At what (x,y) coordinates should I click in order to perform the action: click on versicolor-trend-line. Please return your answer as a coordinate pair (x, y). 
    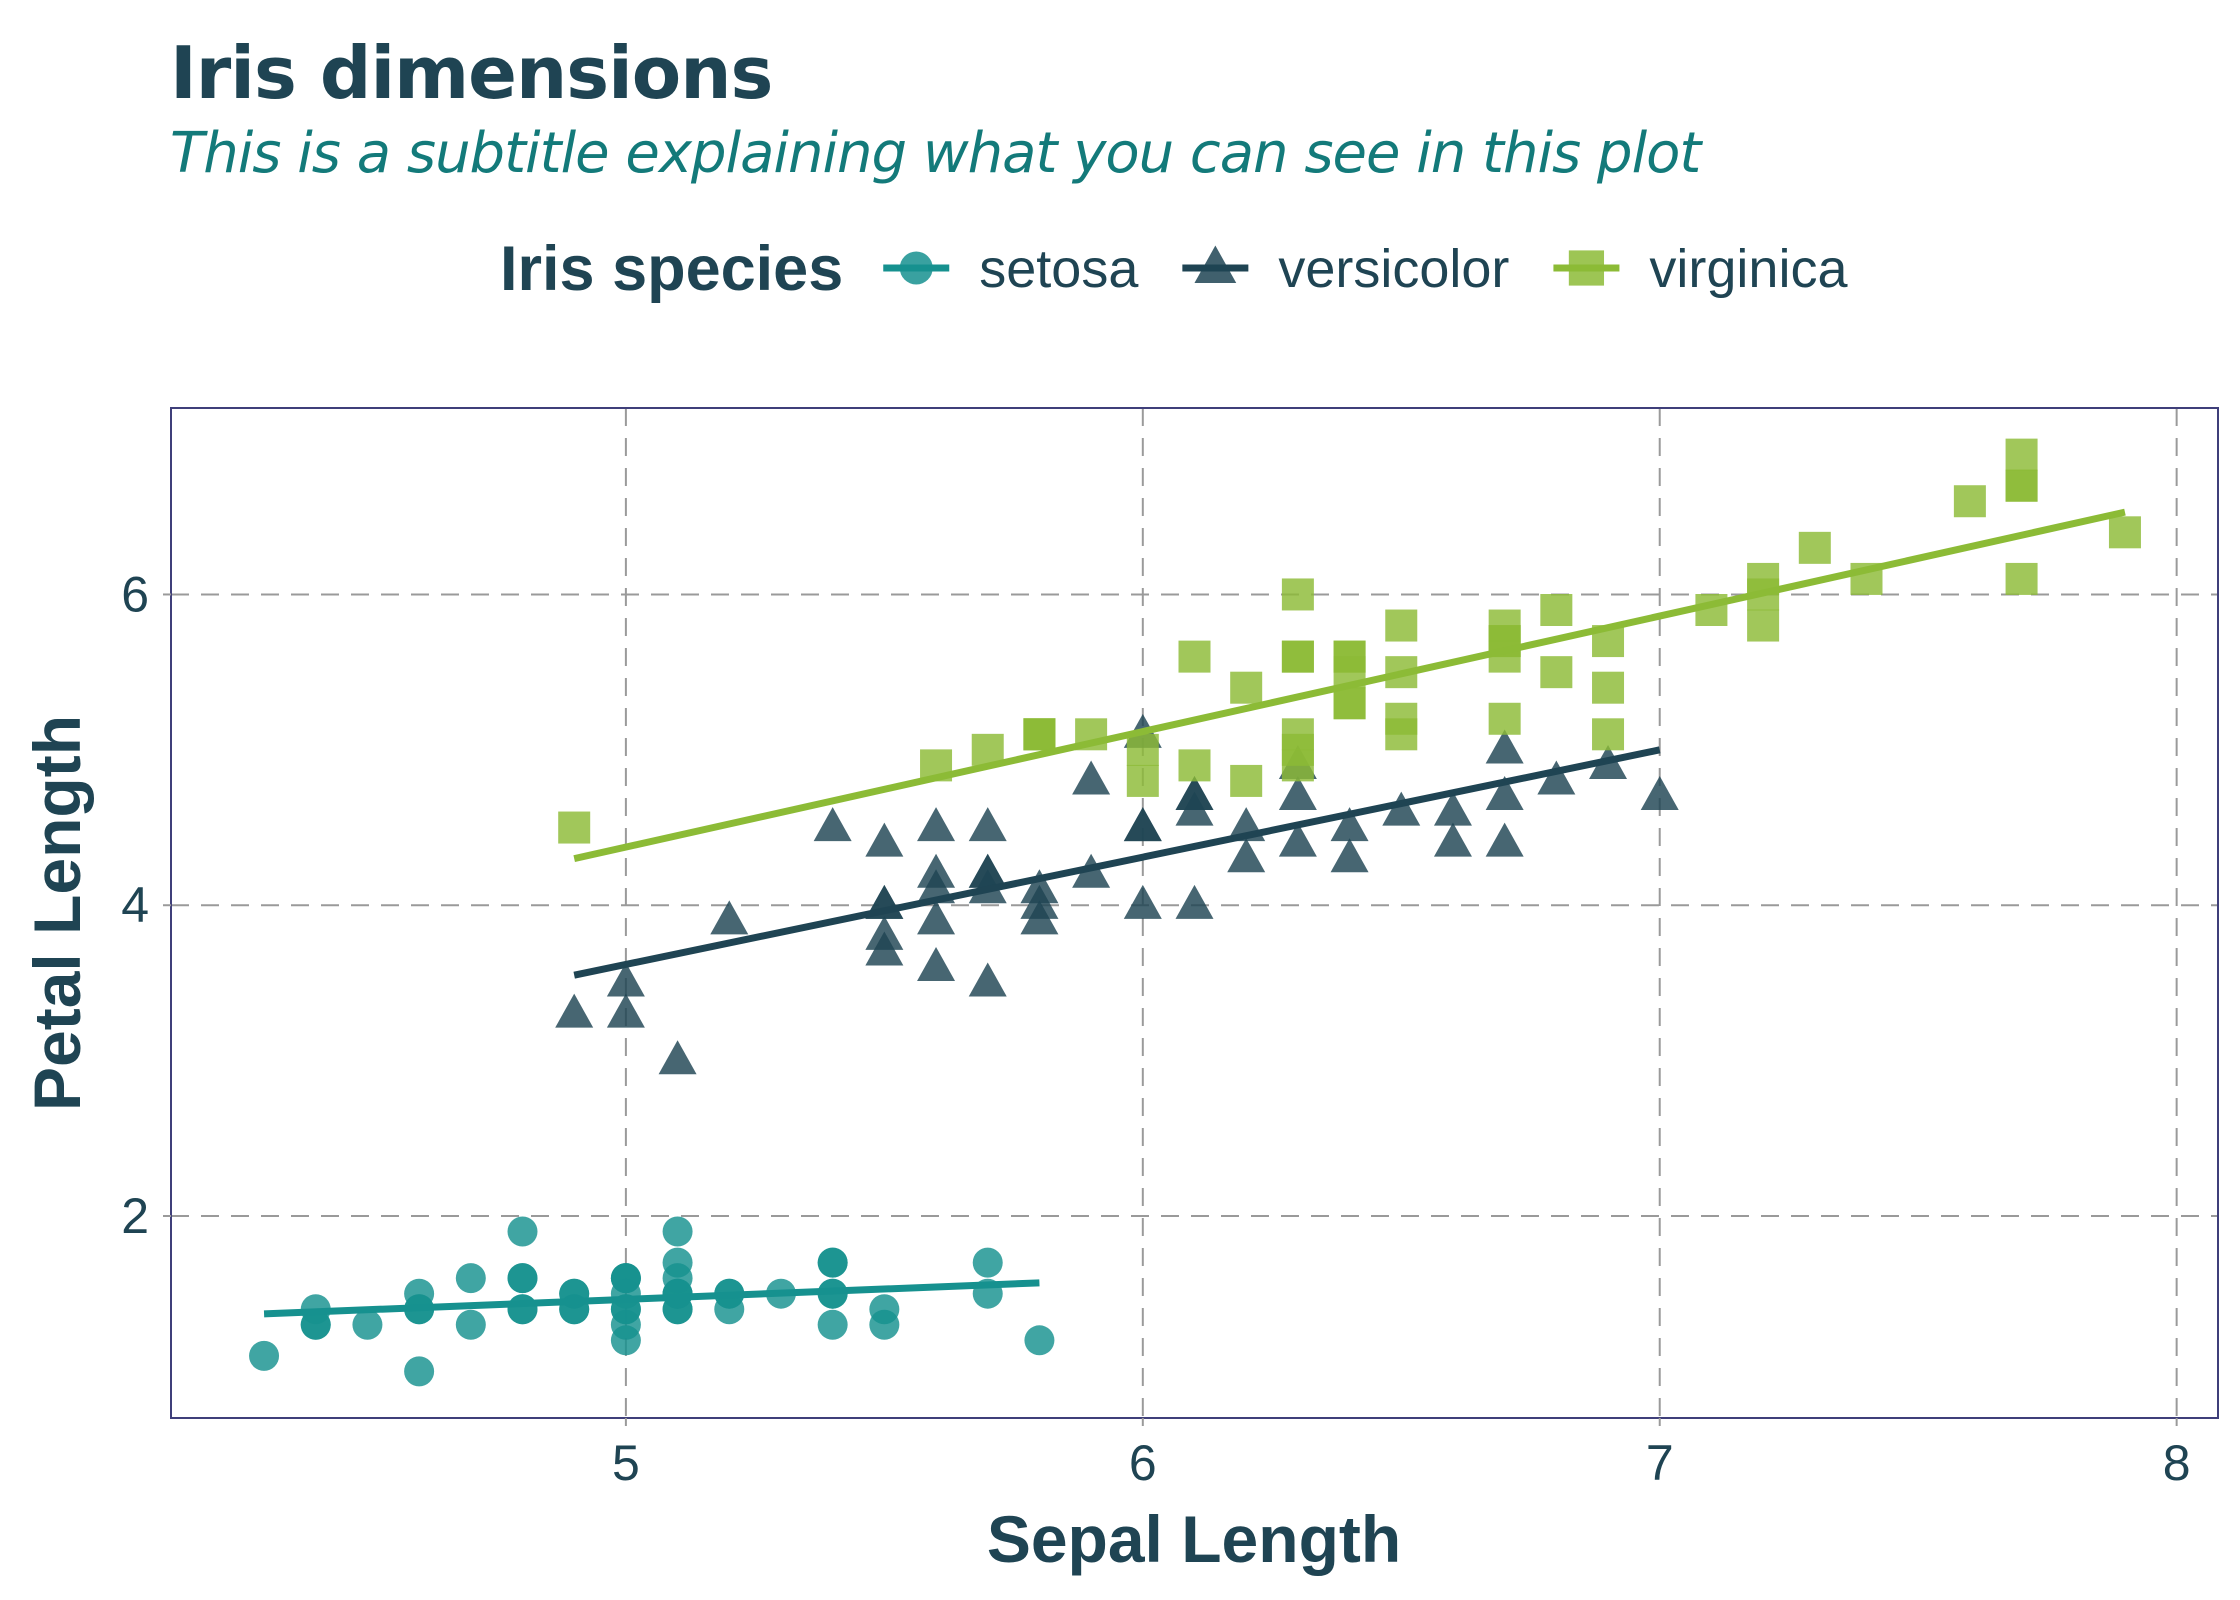
    Looking at the image, I should click on (1117, 862).